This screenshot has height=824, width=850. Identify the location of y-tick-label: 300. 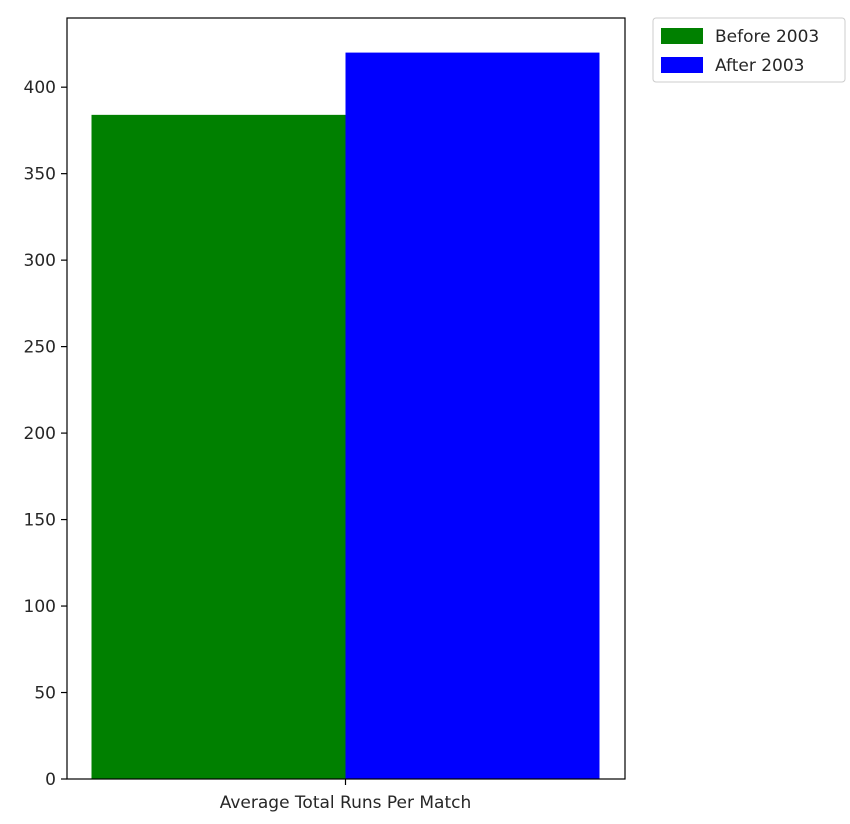
(40, 261).